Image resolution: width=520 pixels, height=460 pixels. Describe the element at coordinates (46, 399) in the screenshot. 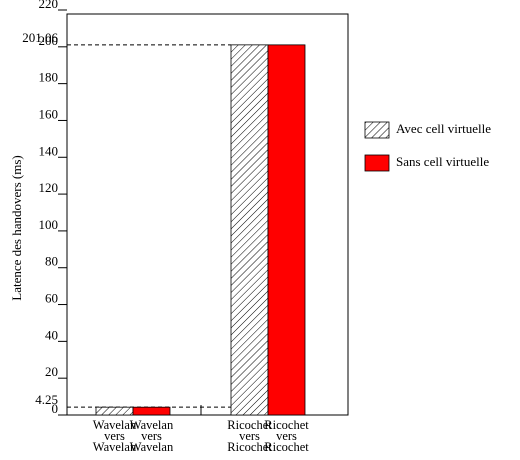

I see `reference-label: 4.25` at that location.